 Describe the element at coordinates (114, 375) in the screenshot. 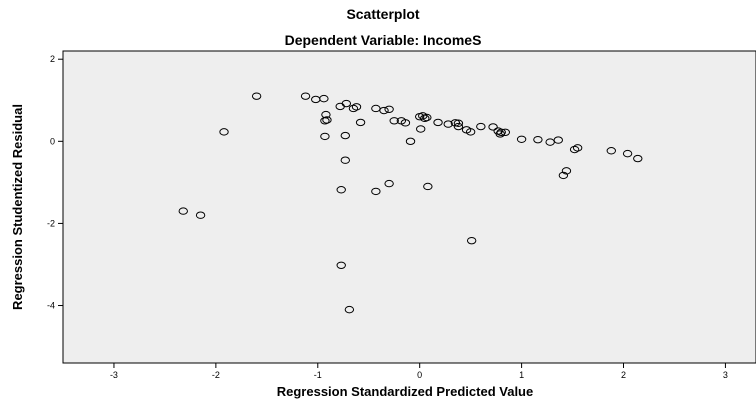

I see `x-tick-label: -3` at that location.